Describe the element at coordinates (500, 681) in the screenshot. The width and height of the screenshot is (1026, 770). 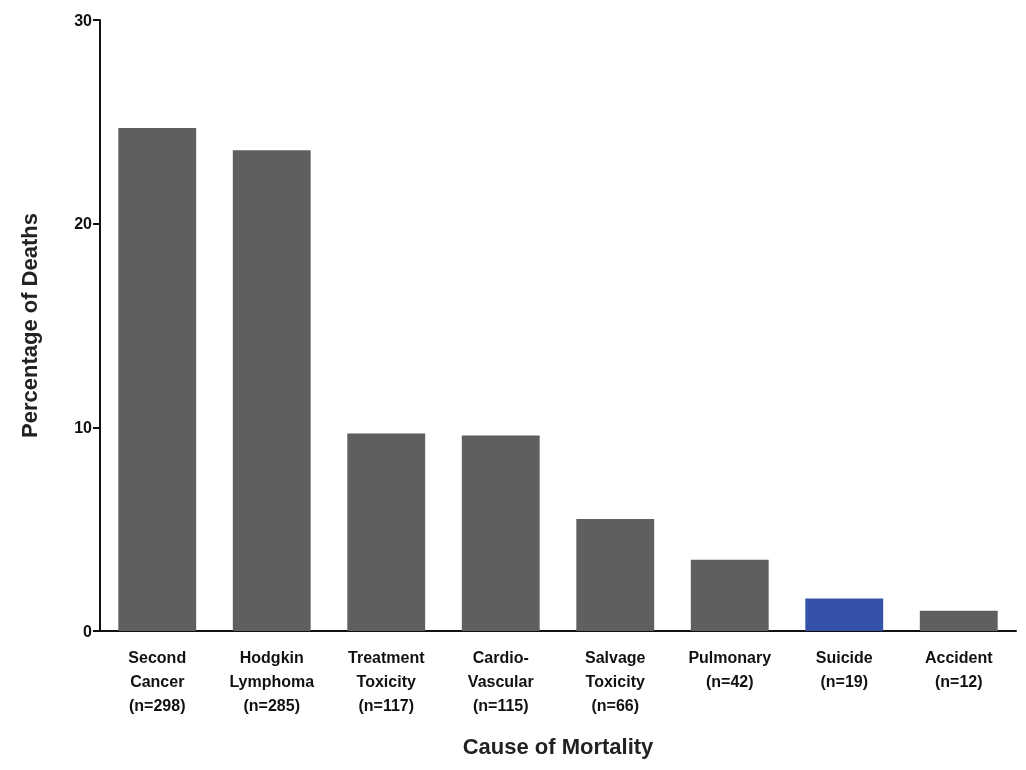
I see `x-tick-label: Cardio- Vascular (n=115)` at that location.